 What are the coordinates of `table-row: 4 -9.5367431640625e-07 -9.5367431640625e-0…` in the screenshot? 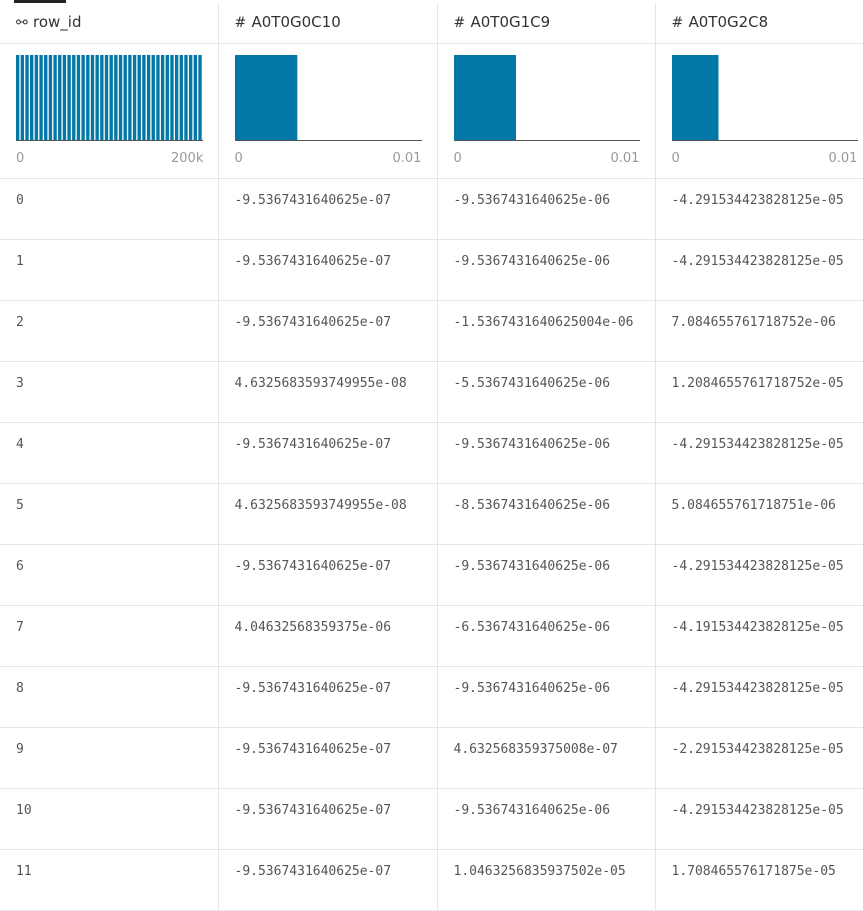 It's located at (431, 453).